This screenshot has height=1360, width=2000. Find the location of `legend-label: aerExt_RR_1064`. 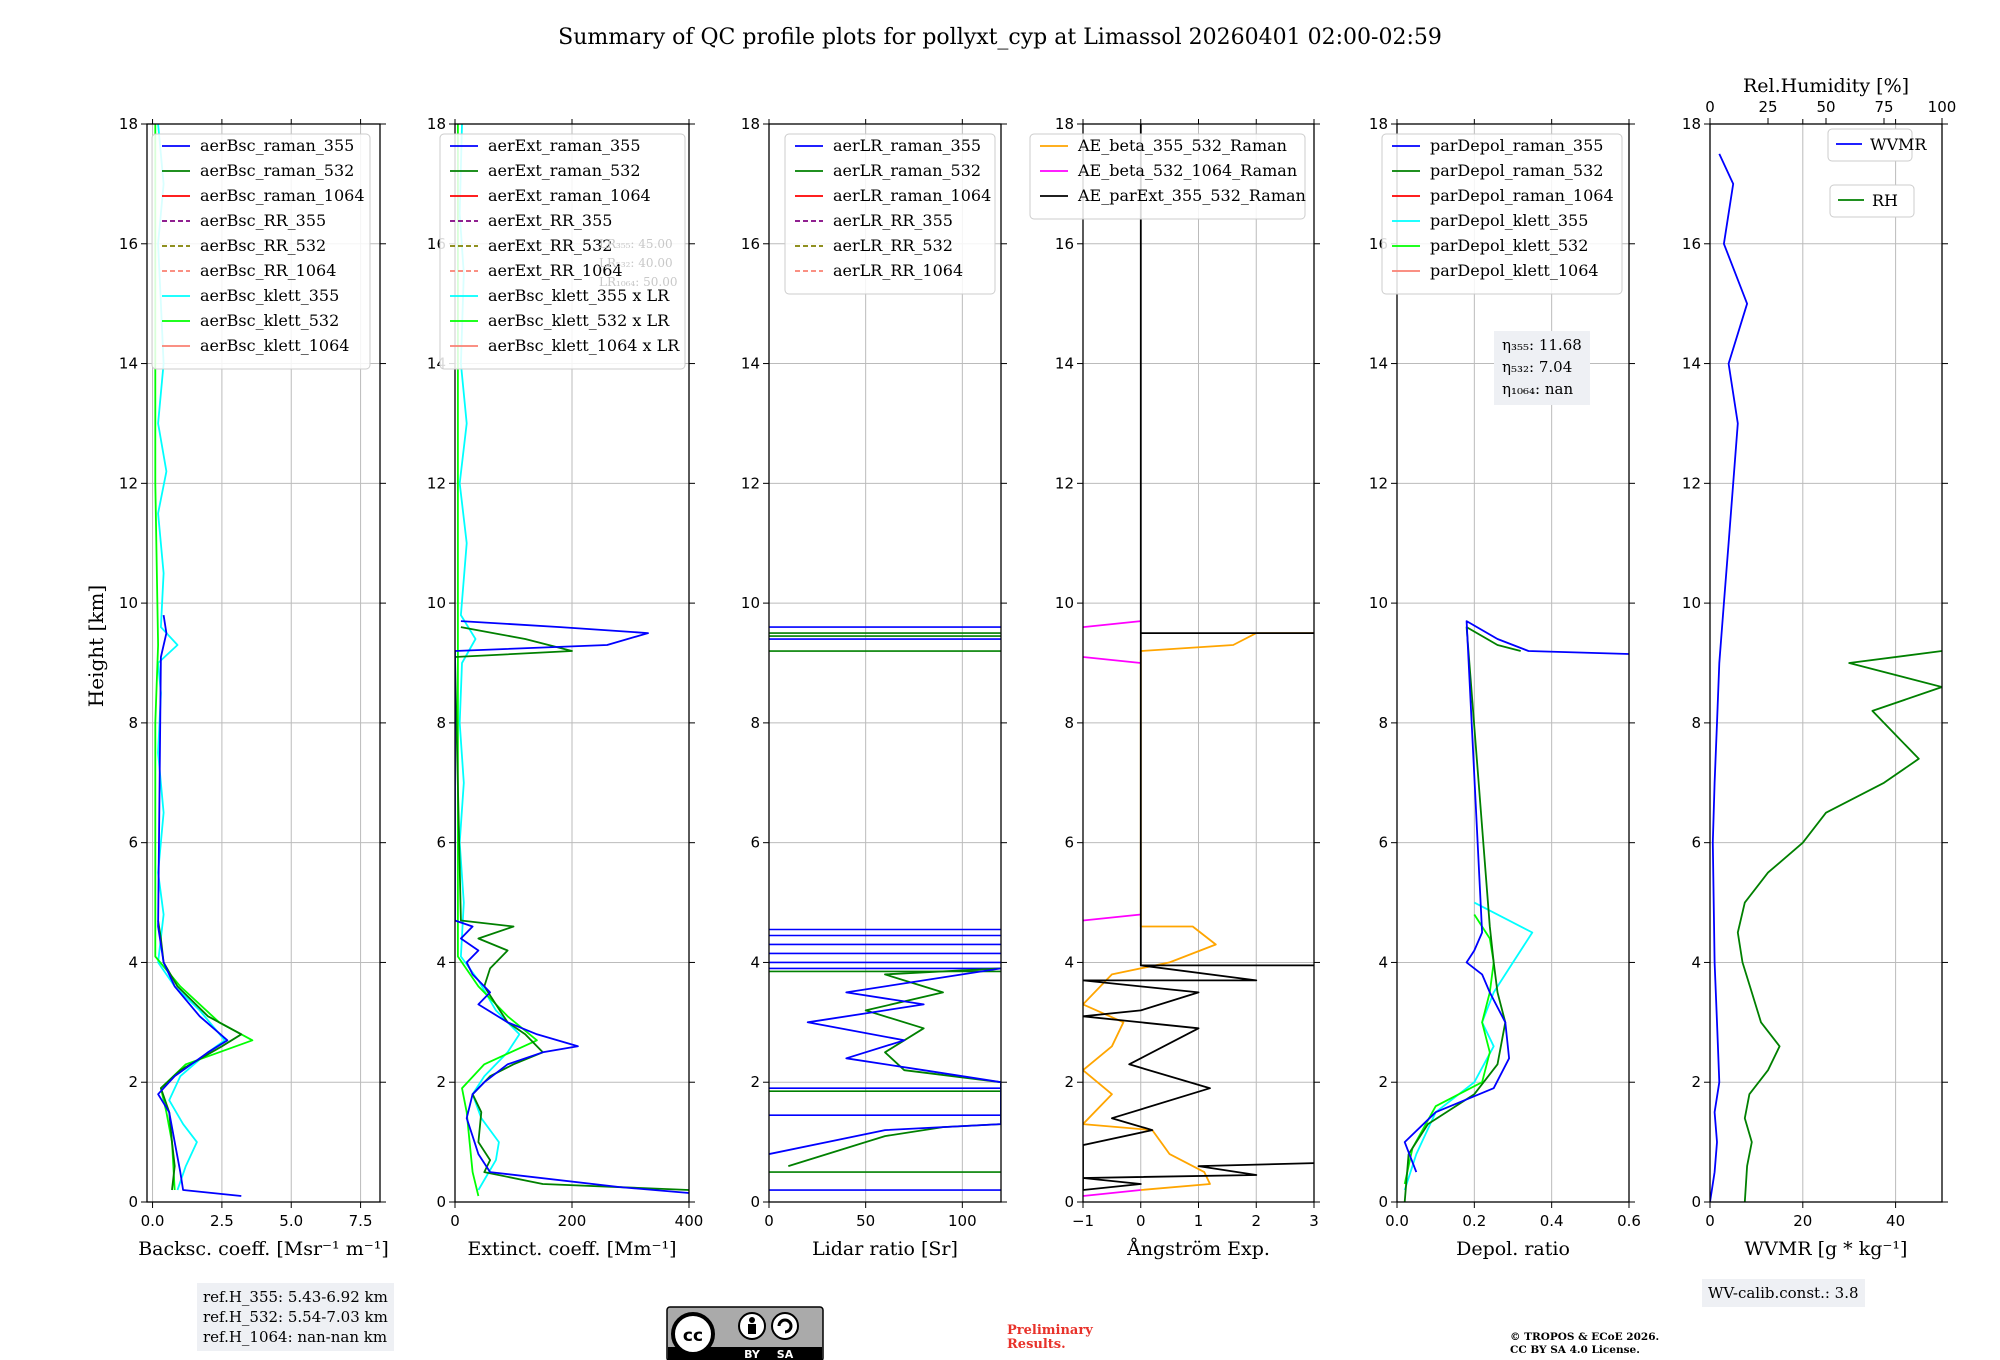

legend-label: aerExt_RR_1064 is located at coordinates (555, 270).